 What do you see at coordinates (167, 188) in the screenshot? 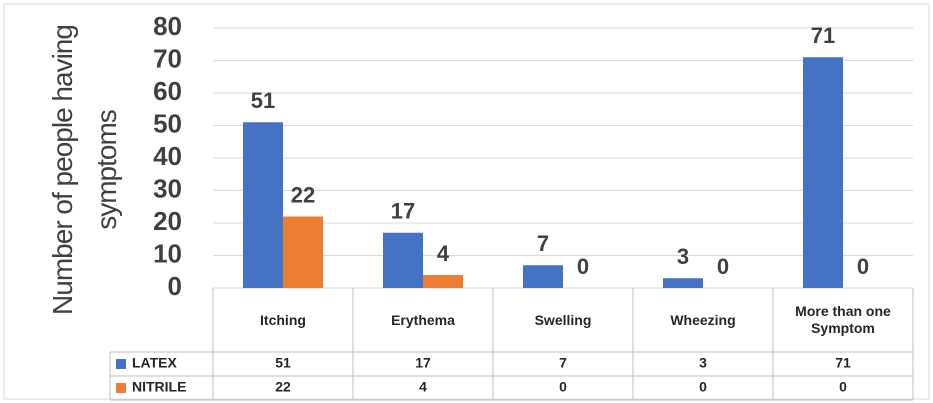
I see `y-tick-label: 30` at bounding box center [167, 188].